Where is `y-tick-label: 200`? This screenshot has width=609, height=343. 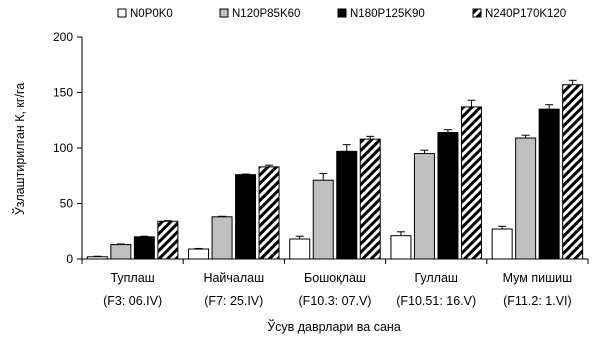
y-tick-label: 200 is located at coordinates (63, 37).